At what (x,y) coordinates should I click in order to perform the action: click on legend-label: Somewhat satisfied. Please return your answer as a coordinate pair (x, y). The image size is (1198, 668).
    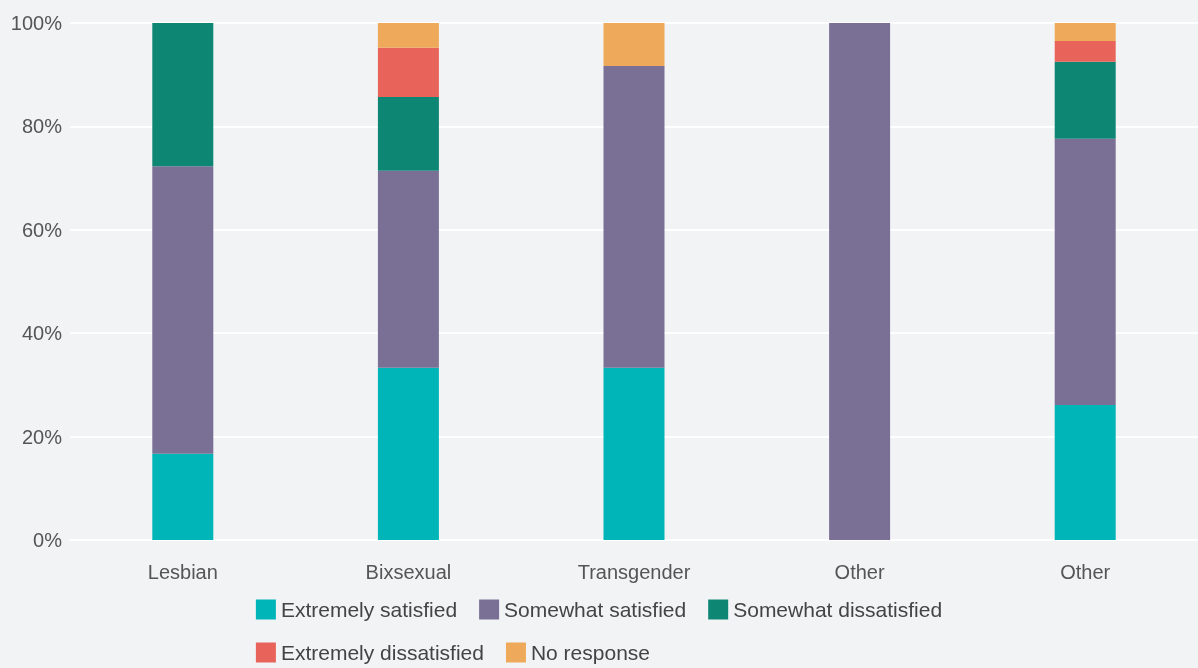
    Looking at the image, I should click on (595, 609).